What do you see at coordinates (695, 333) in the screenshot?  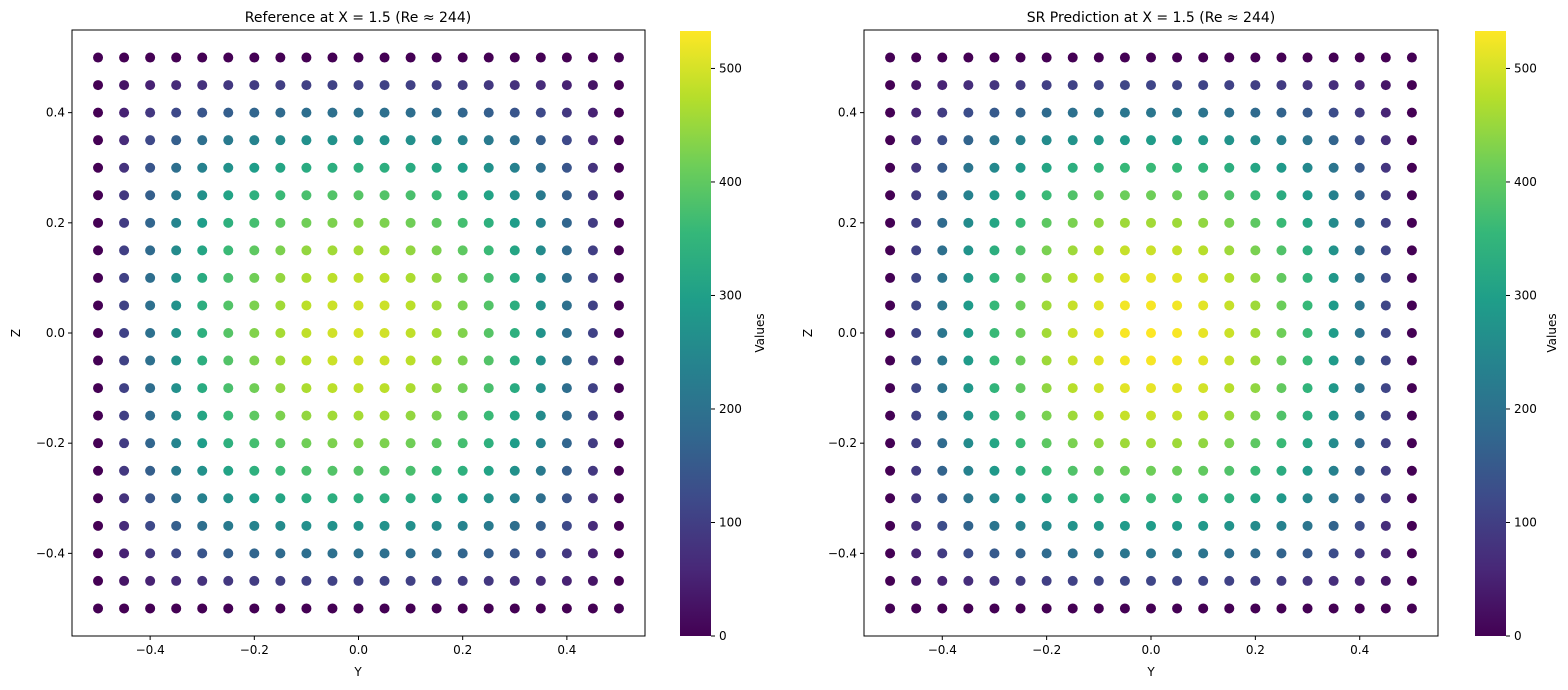 I see `colorbar` at bounding box center [695, 333].